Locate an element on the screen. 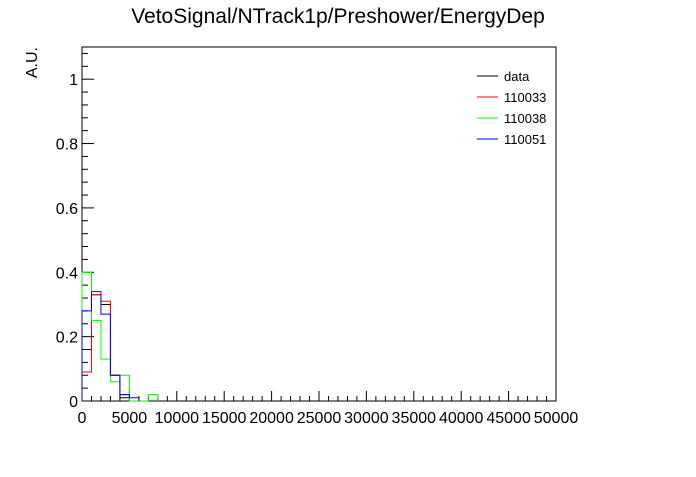 Image resolution: width=696 pixels, height=477 pixels. histogram-line-data is located at coordinates (105, 347).